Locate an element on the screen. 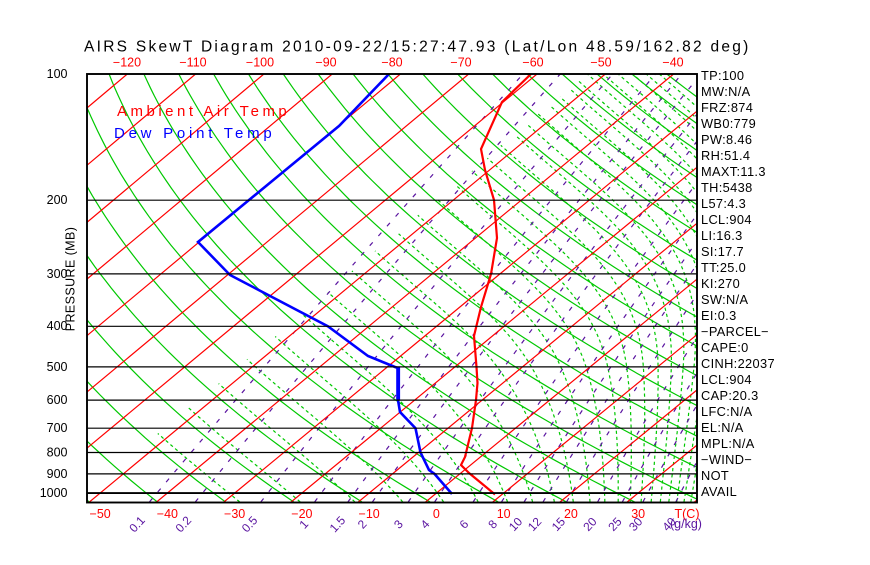  svg-text: AVAIL is located at coordinates (719, 491).